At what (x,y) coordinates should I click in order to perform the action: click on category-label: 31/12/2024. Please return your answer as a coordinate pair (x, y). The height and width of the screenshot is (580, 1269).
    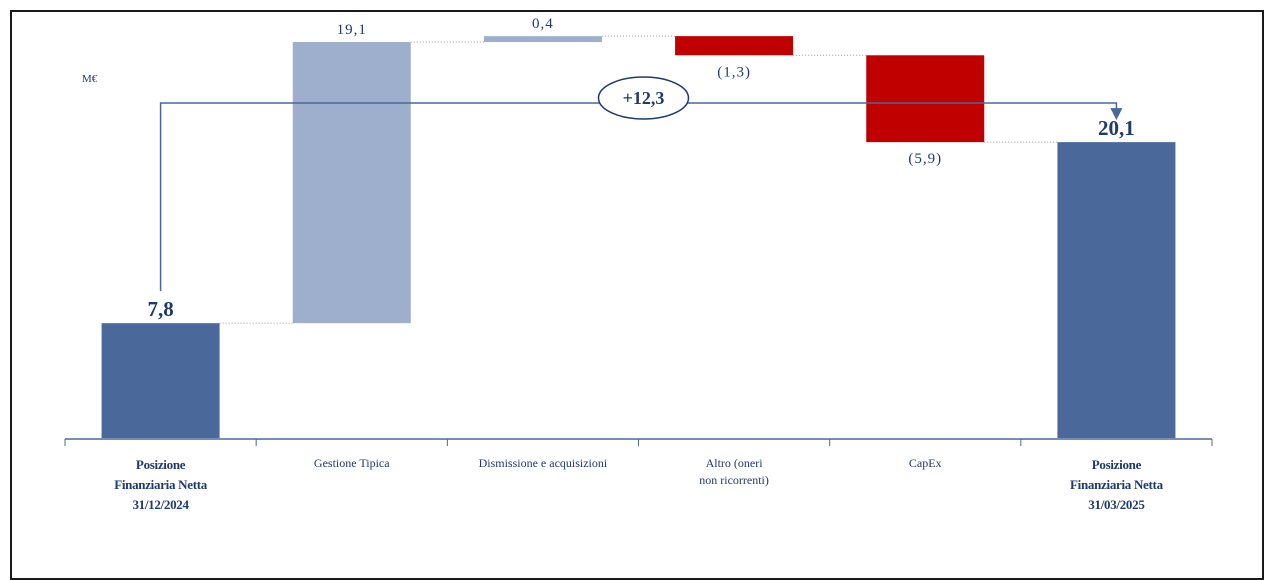
    Looking at the image, I should click on (160, 504).